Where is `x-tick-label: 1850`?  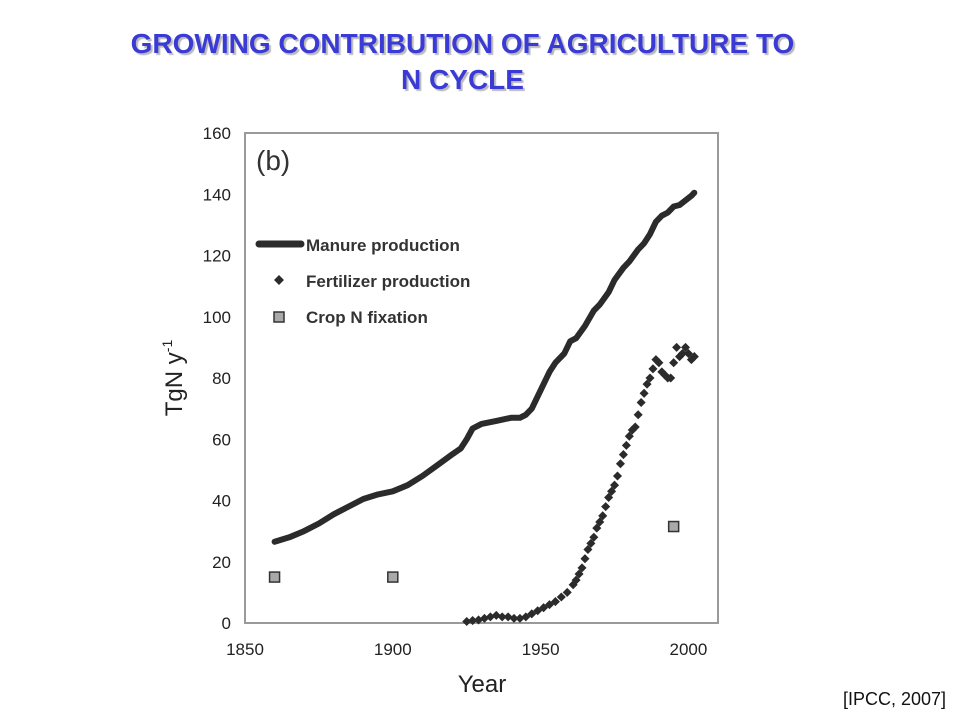
x-tick-label: 1850 is located at coordinates (245, 649).